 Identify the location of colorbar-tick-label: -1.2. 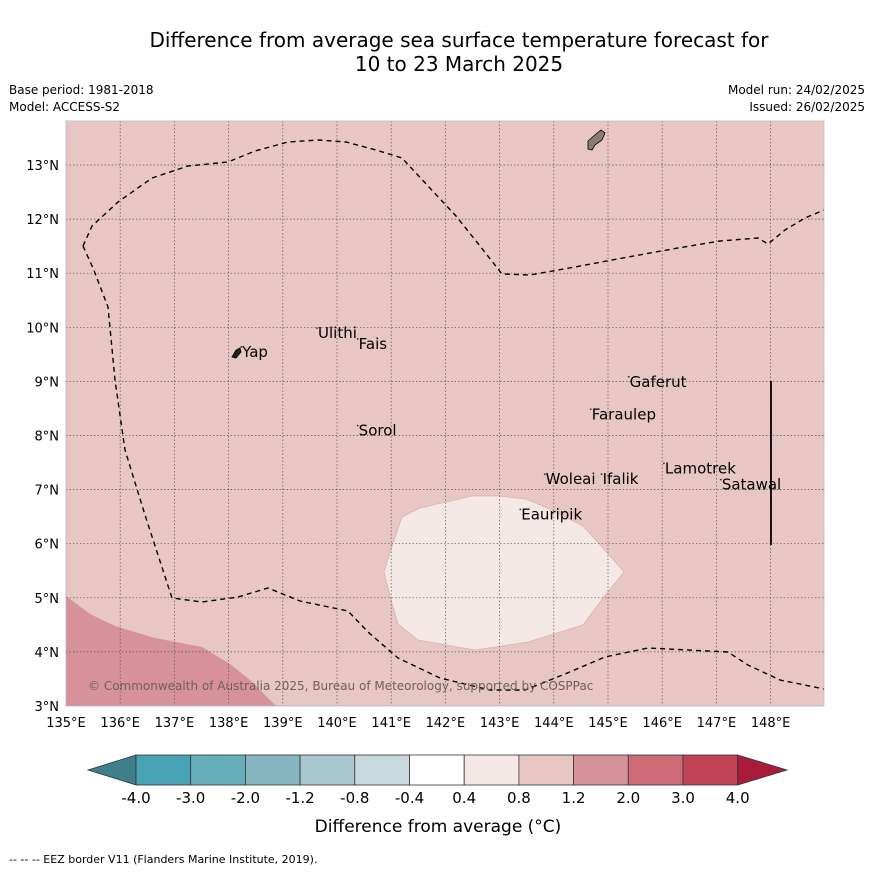
(299, 798).